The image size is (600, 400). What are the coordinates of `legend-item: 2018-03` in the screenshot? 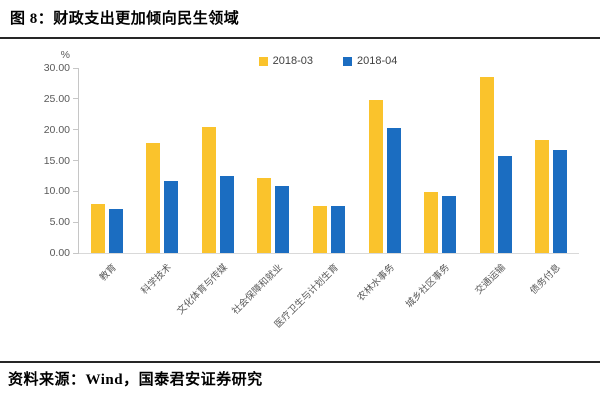 It's located at (285, 61).